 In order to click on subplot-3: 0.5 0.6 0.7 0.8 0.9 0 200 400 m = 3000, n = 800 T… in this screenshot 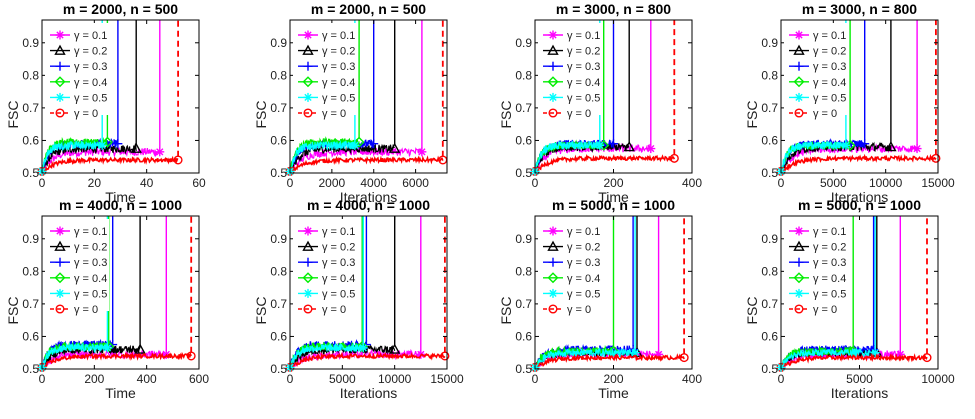, I will do `click(600, 103)`.